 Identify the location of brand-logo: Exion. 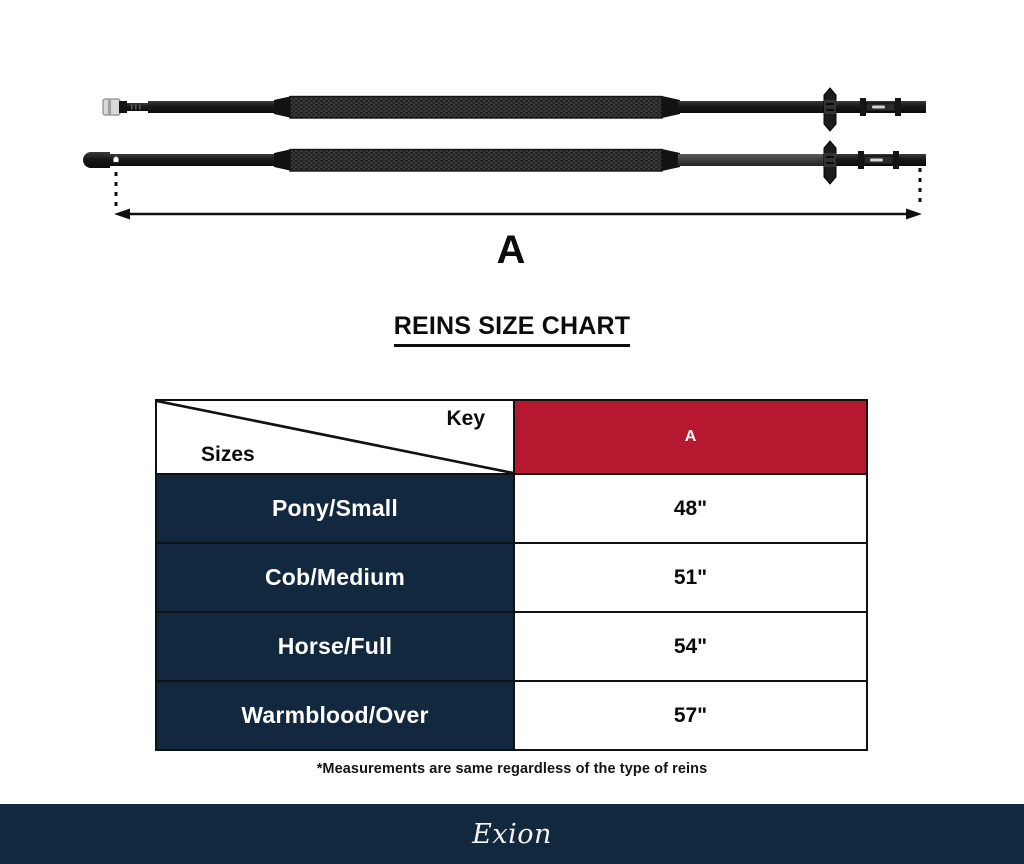
(512, 834).